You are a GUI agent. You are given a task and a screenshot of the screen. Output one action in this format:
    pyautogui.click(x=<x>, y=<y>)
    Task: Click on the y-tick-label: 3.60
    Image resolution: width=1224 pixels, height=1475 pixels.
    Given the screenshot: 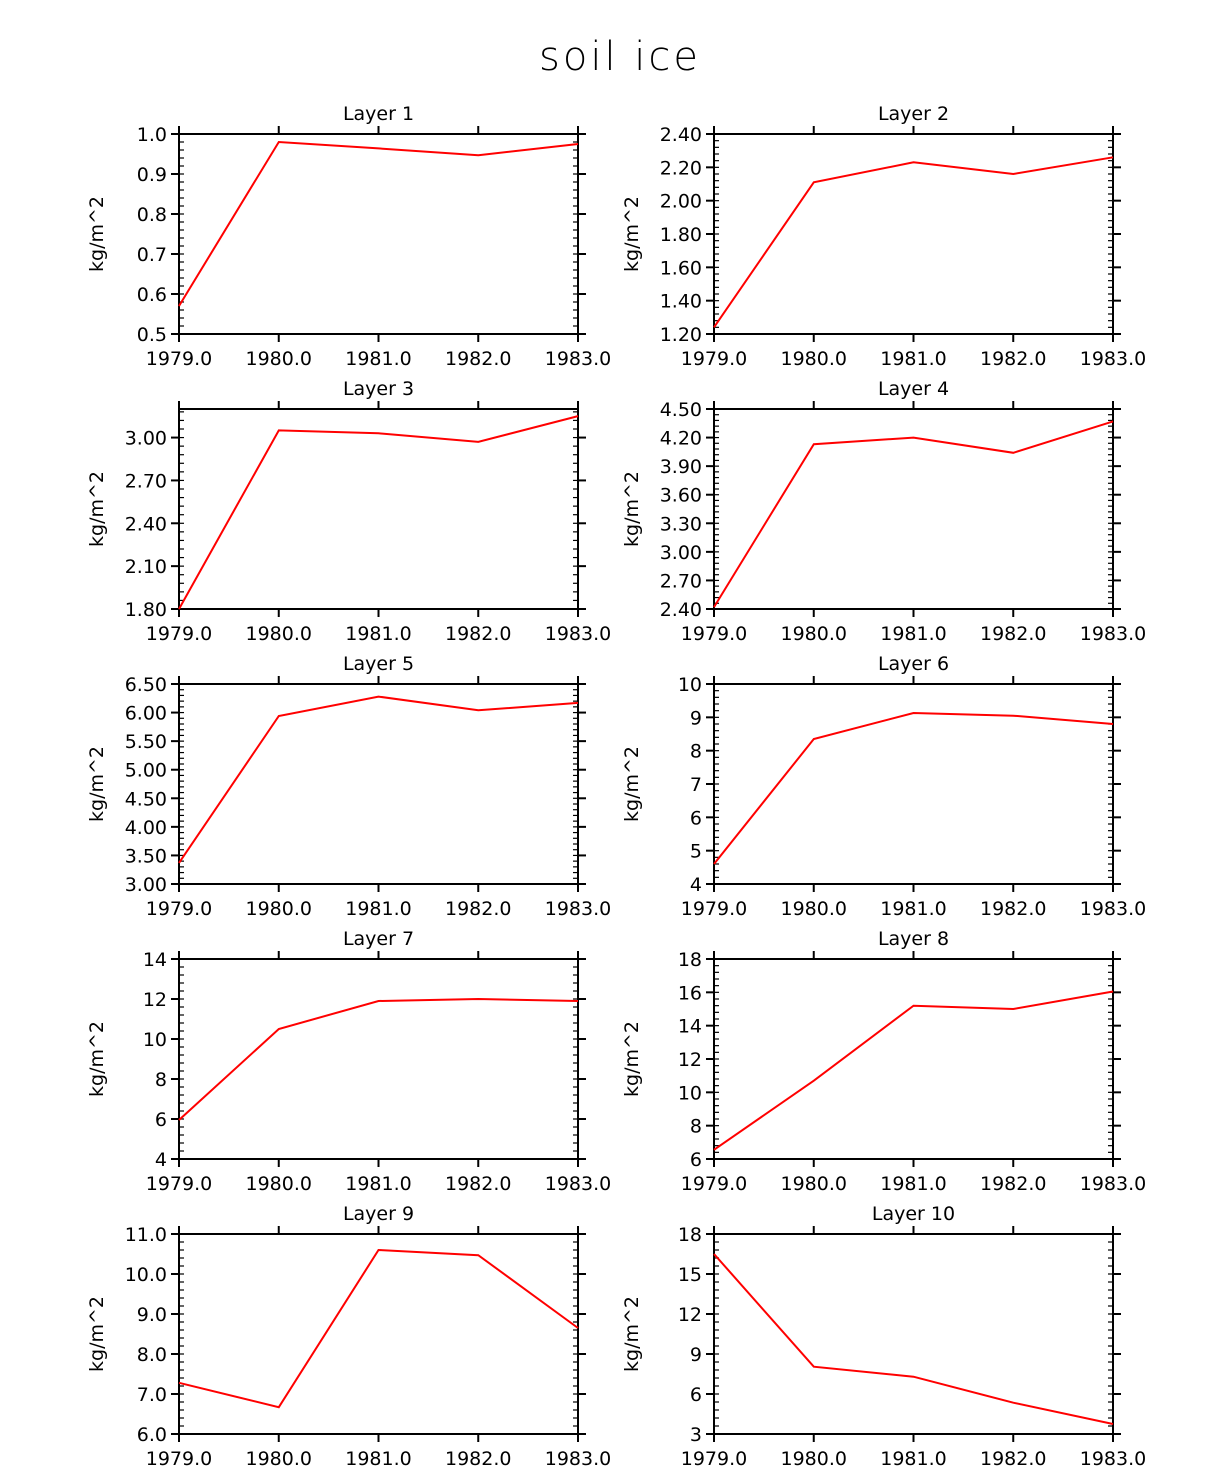 What is the action you would take?
    pyautogui.click(x=681, y=496)
    